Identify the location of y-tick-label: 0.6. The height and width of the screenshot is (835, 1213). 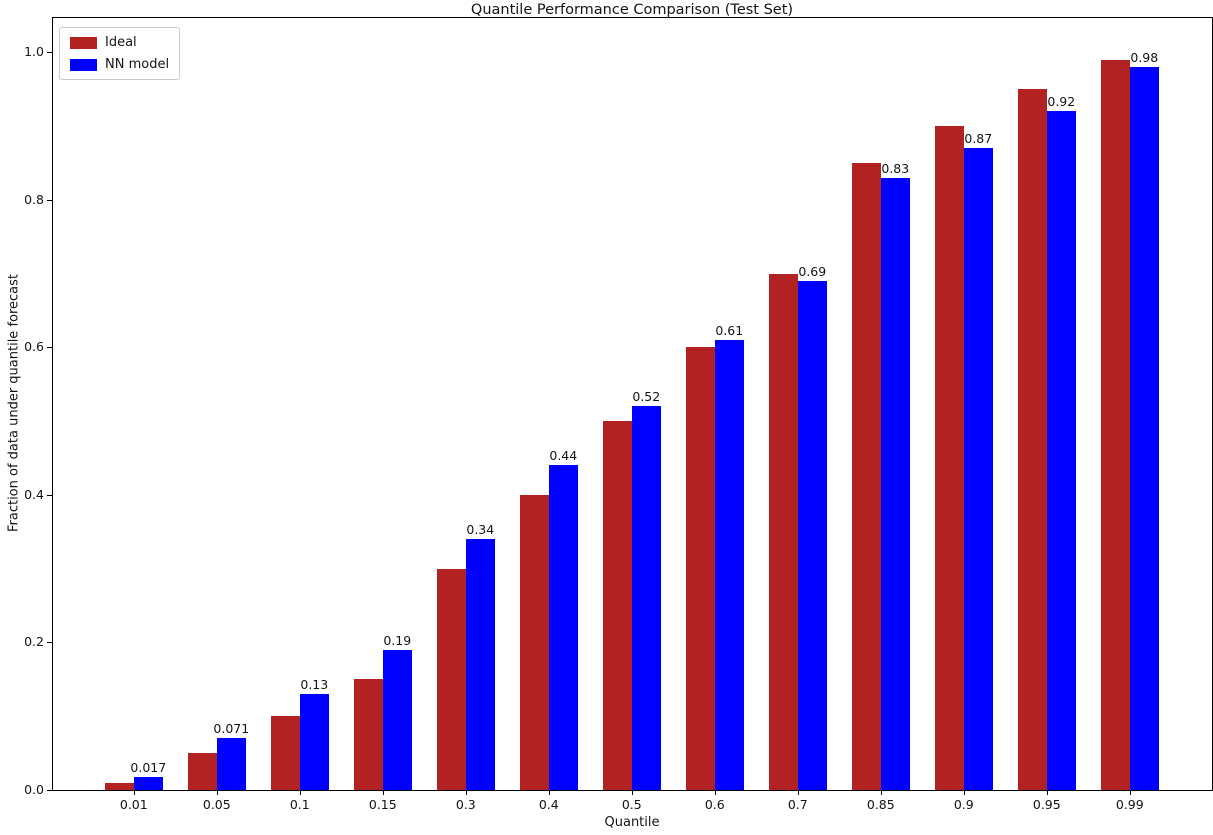
(34, 347).